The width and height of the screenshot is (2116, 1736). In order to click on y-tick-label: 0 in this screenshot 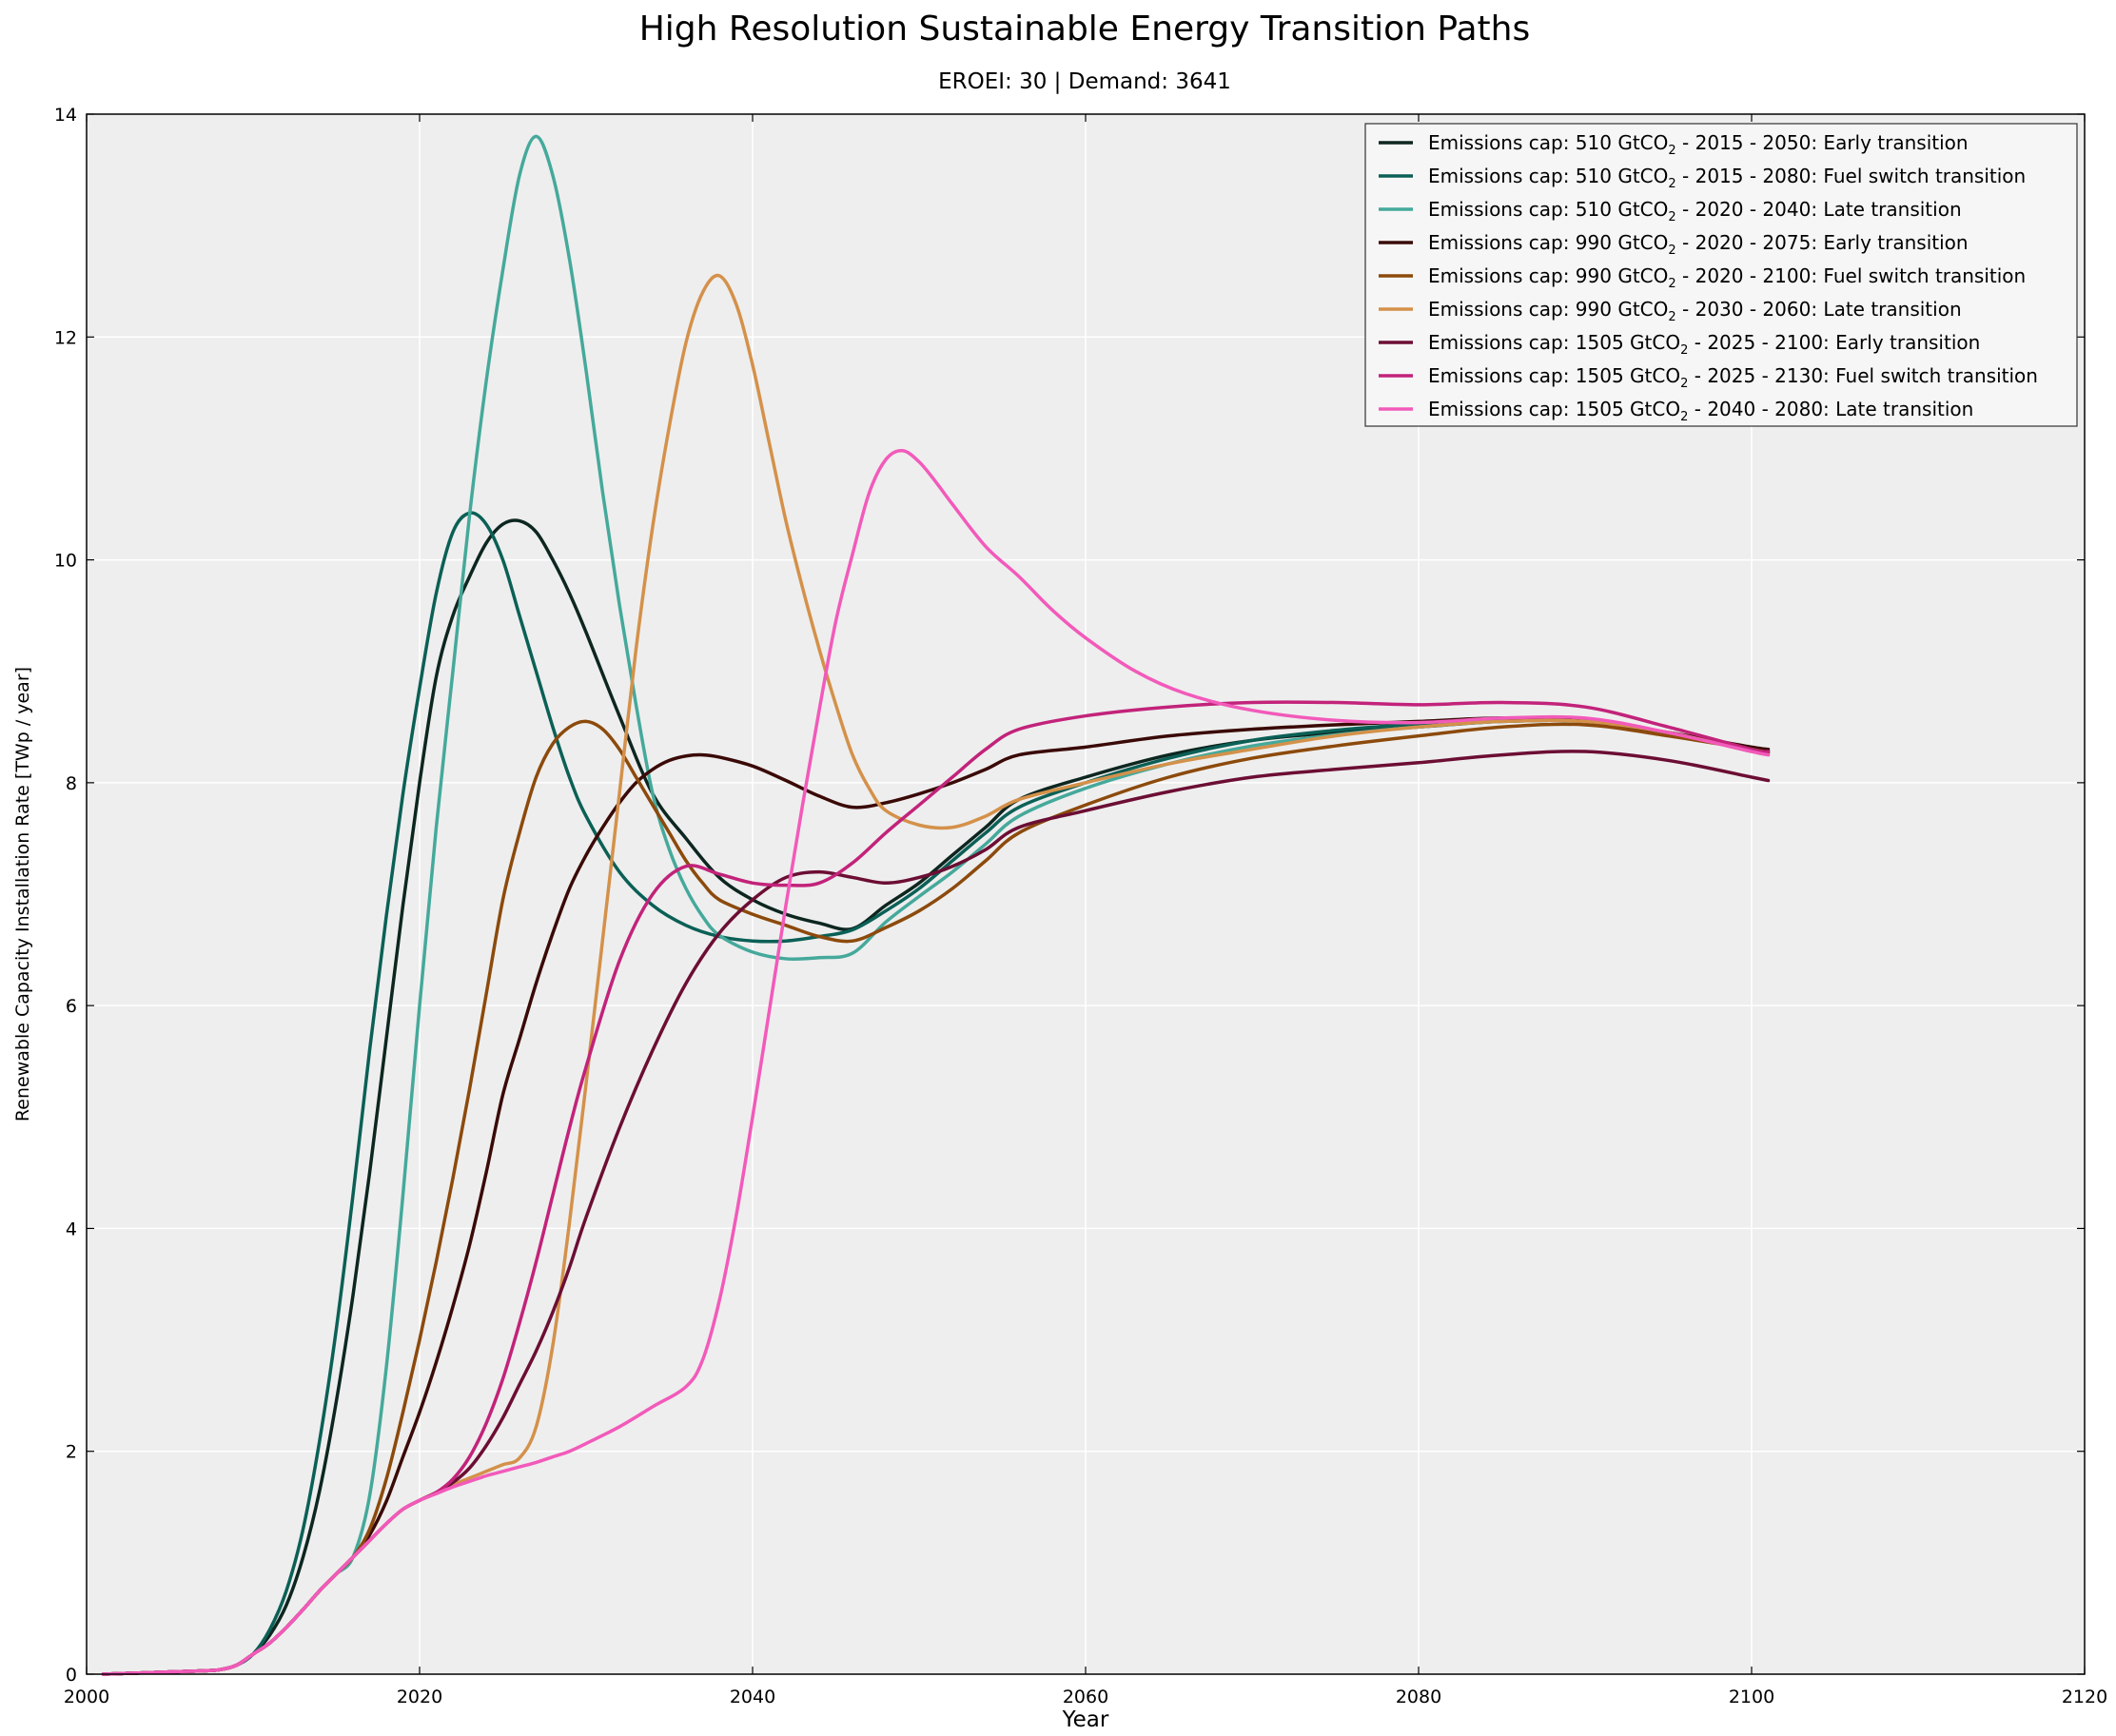, I will do `click(71, 1676)`.